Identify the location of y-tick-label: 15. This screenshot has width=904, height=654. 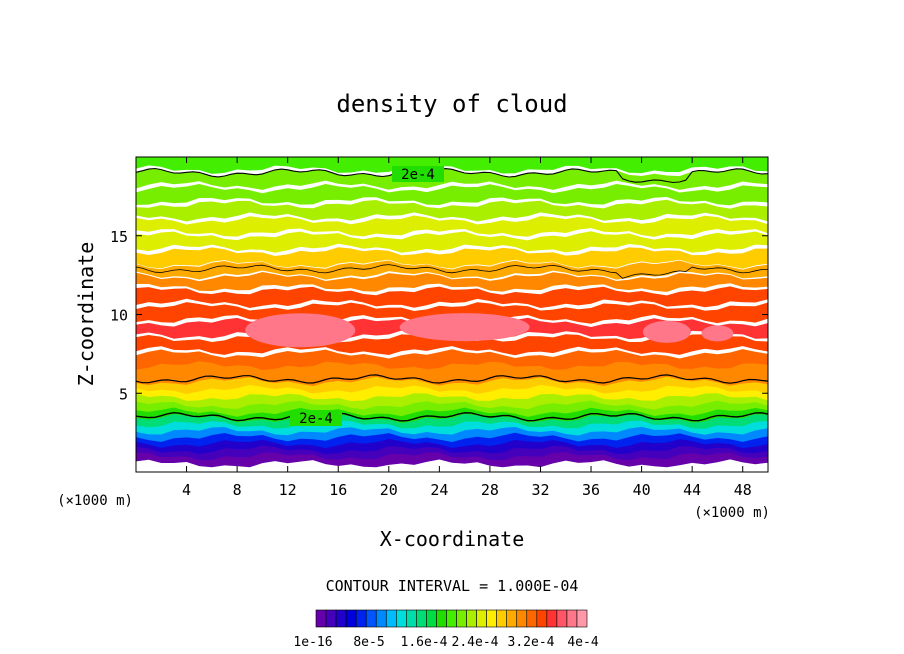
(119, 237).